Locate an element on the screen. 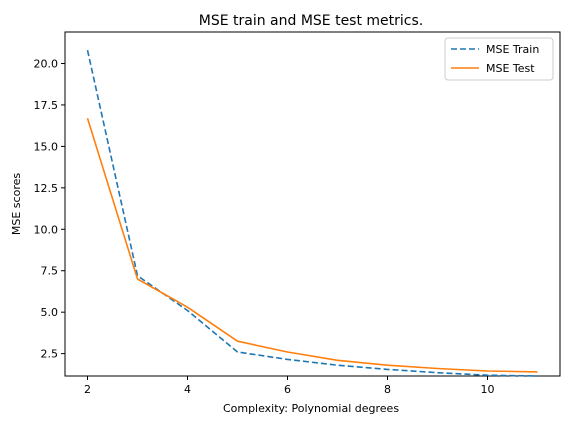 The height and width of the screenshot is (426, 568). y-tick-label: 2.5 is located at coordinates (50, 354).